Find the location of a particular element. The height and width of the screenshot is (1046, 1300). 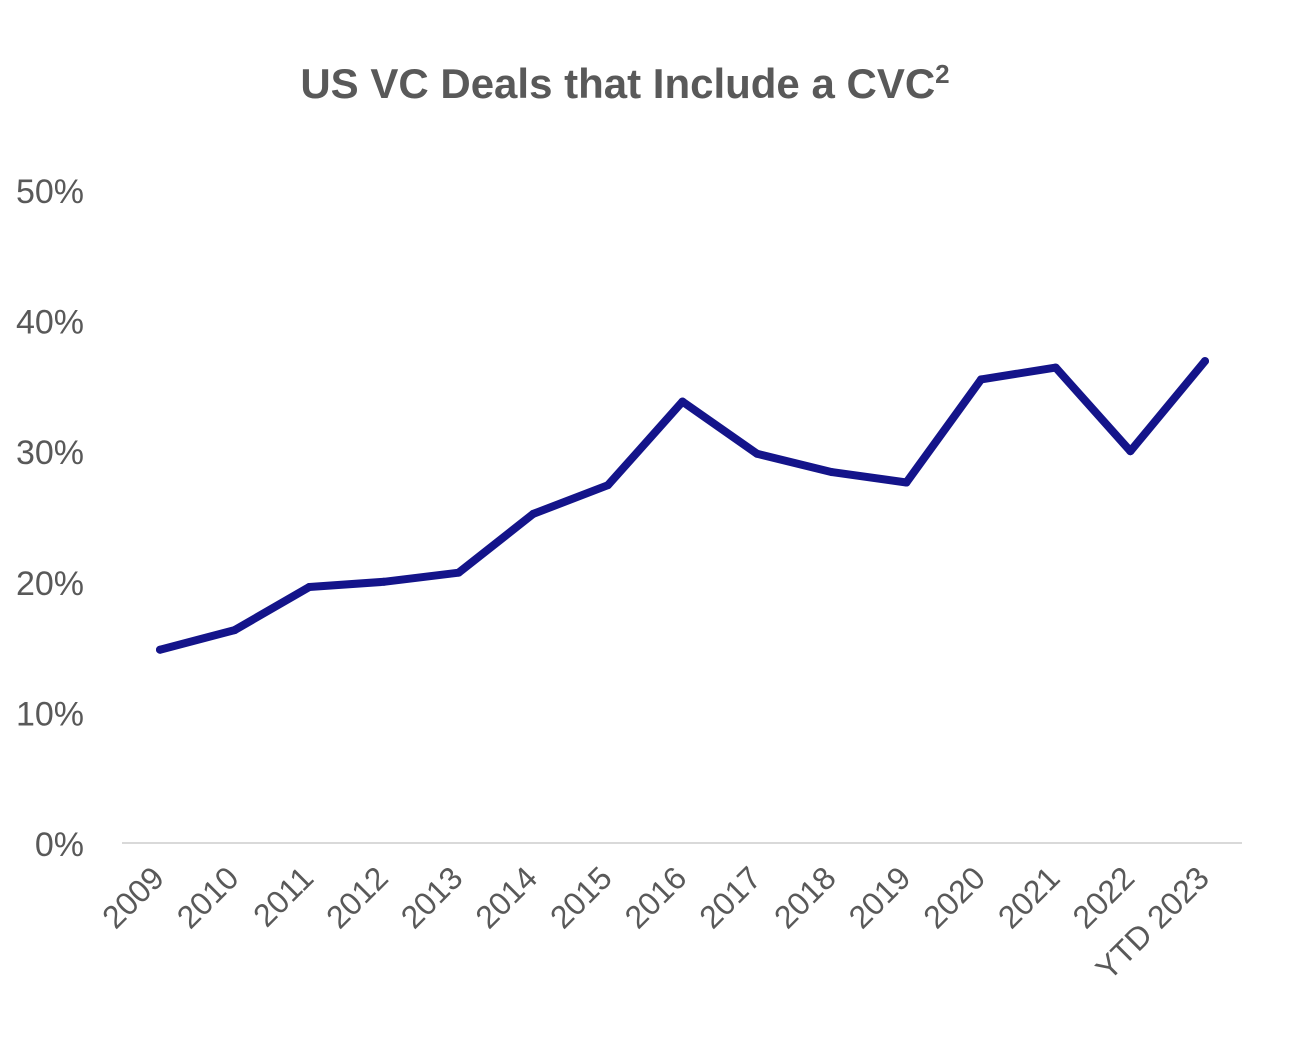

y-axis-ticks: 0% 10% 20% 30% 40% 50% is located at coordinates (50, 518).